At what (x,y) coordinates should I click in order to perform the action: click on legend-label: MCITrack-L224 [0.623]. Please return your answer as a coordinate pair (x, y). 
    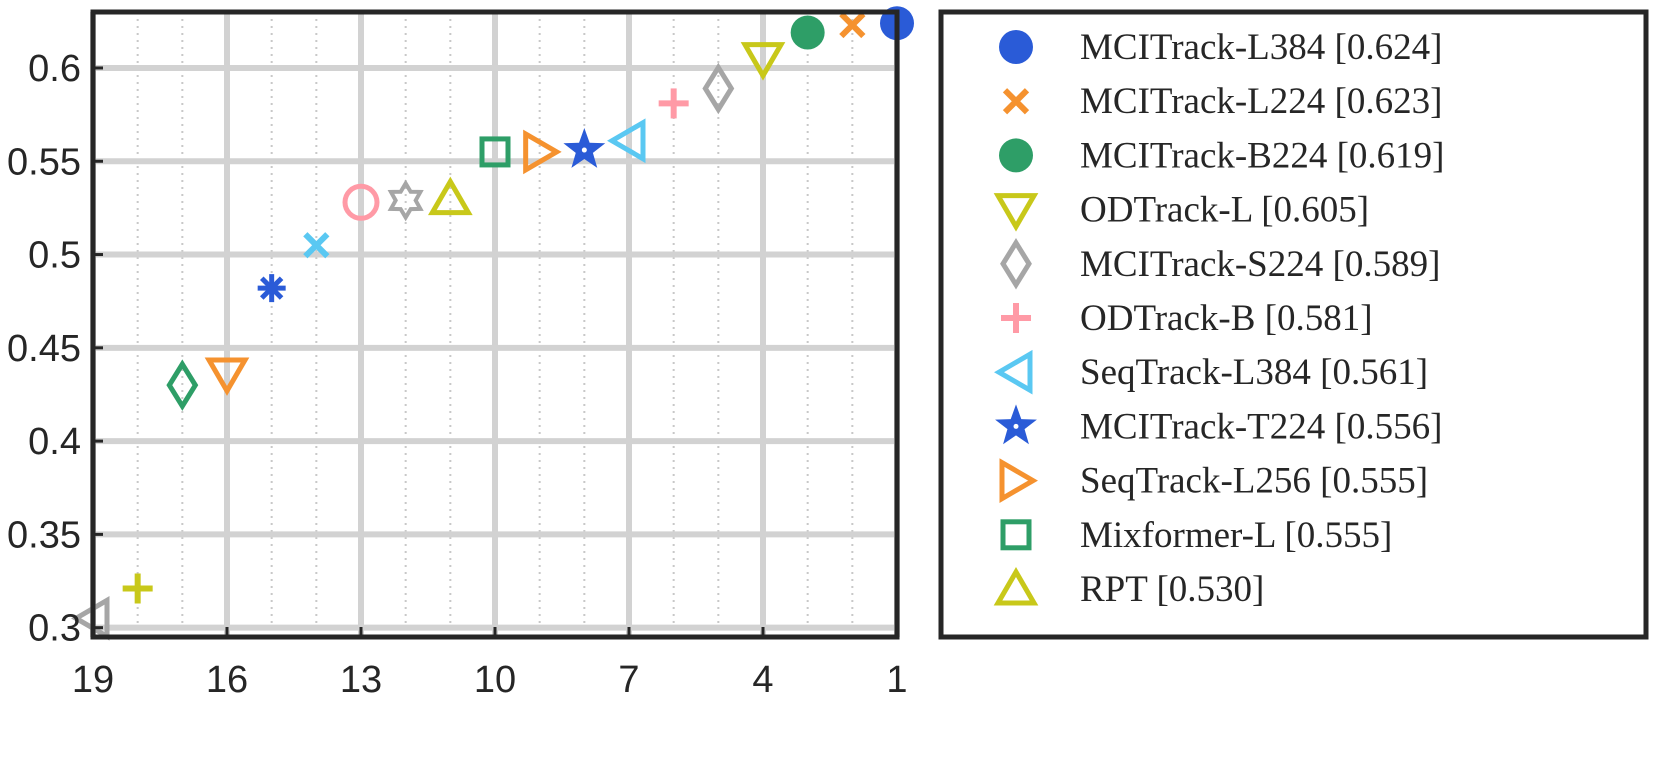
    Looking at the image, I should click on (1261, 101).